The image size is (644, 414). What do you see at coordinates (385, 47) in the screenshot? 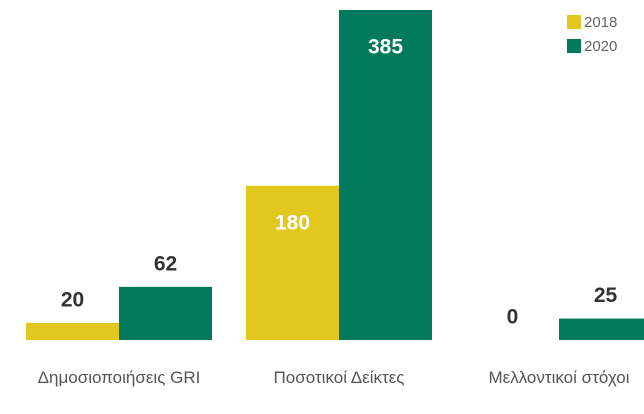
I see `data-label: 385` at bounding box center [385, 47].